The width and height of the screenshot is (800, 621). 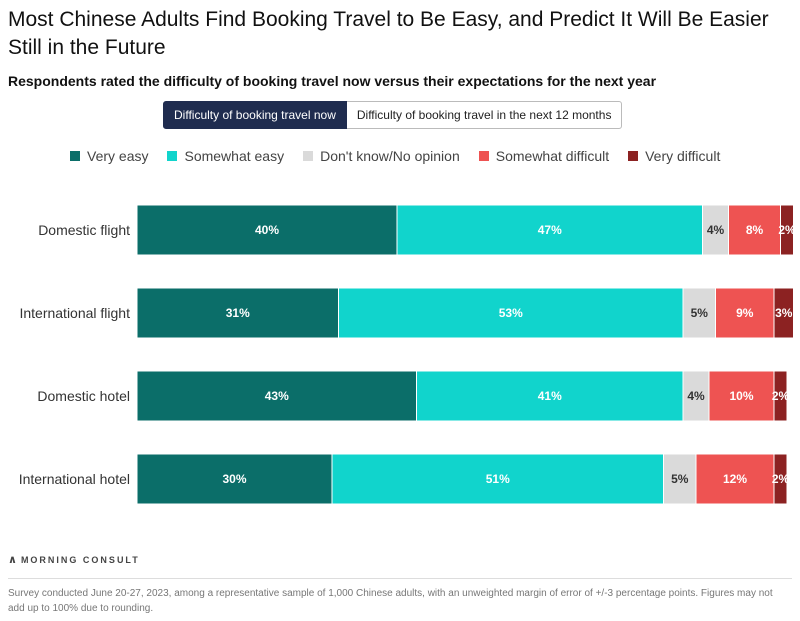 What do you see at coordinates (118, 156) in the screenshot?
I see `legend-label: Very easy` at bounding box center [118, 156].